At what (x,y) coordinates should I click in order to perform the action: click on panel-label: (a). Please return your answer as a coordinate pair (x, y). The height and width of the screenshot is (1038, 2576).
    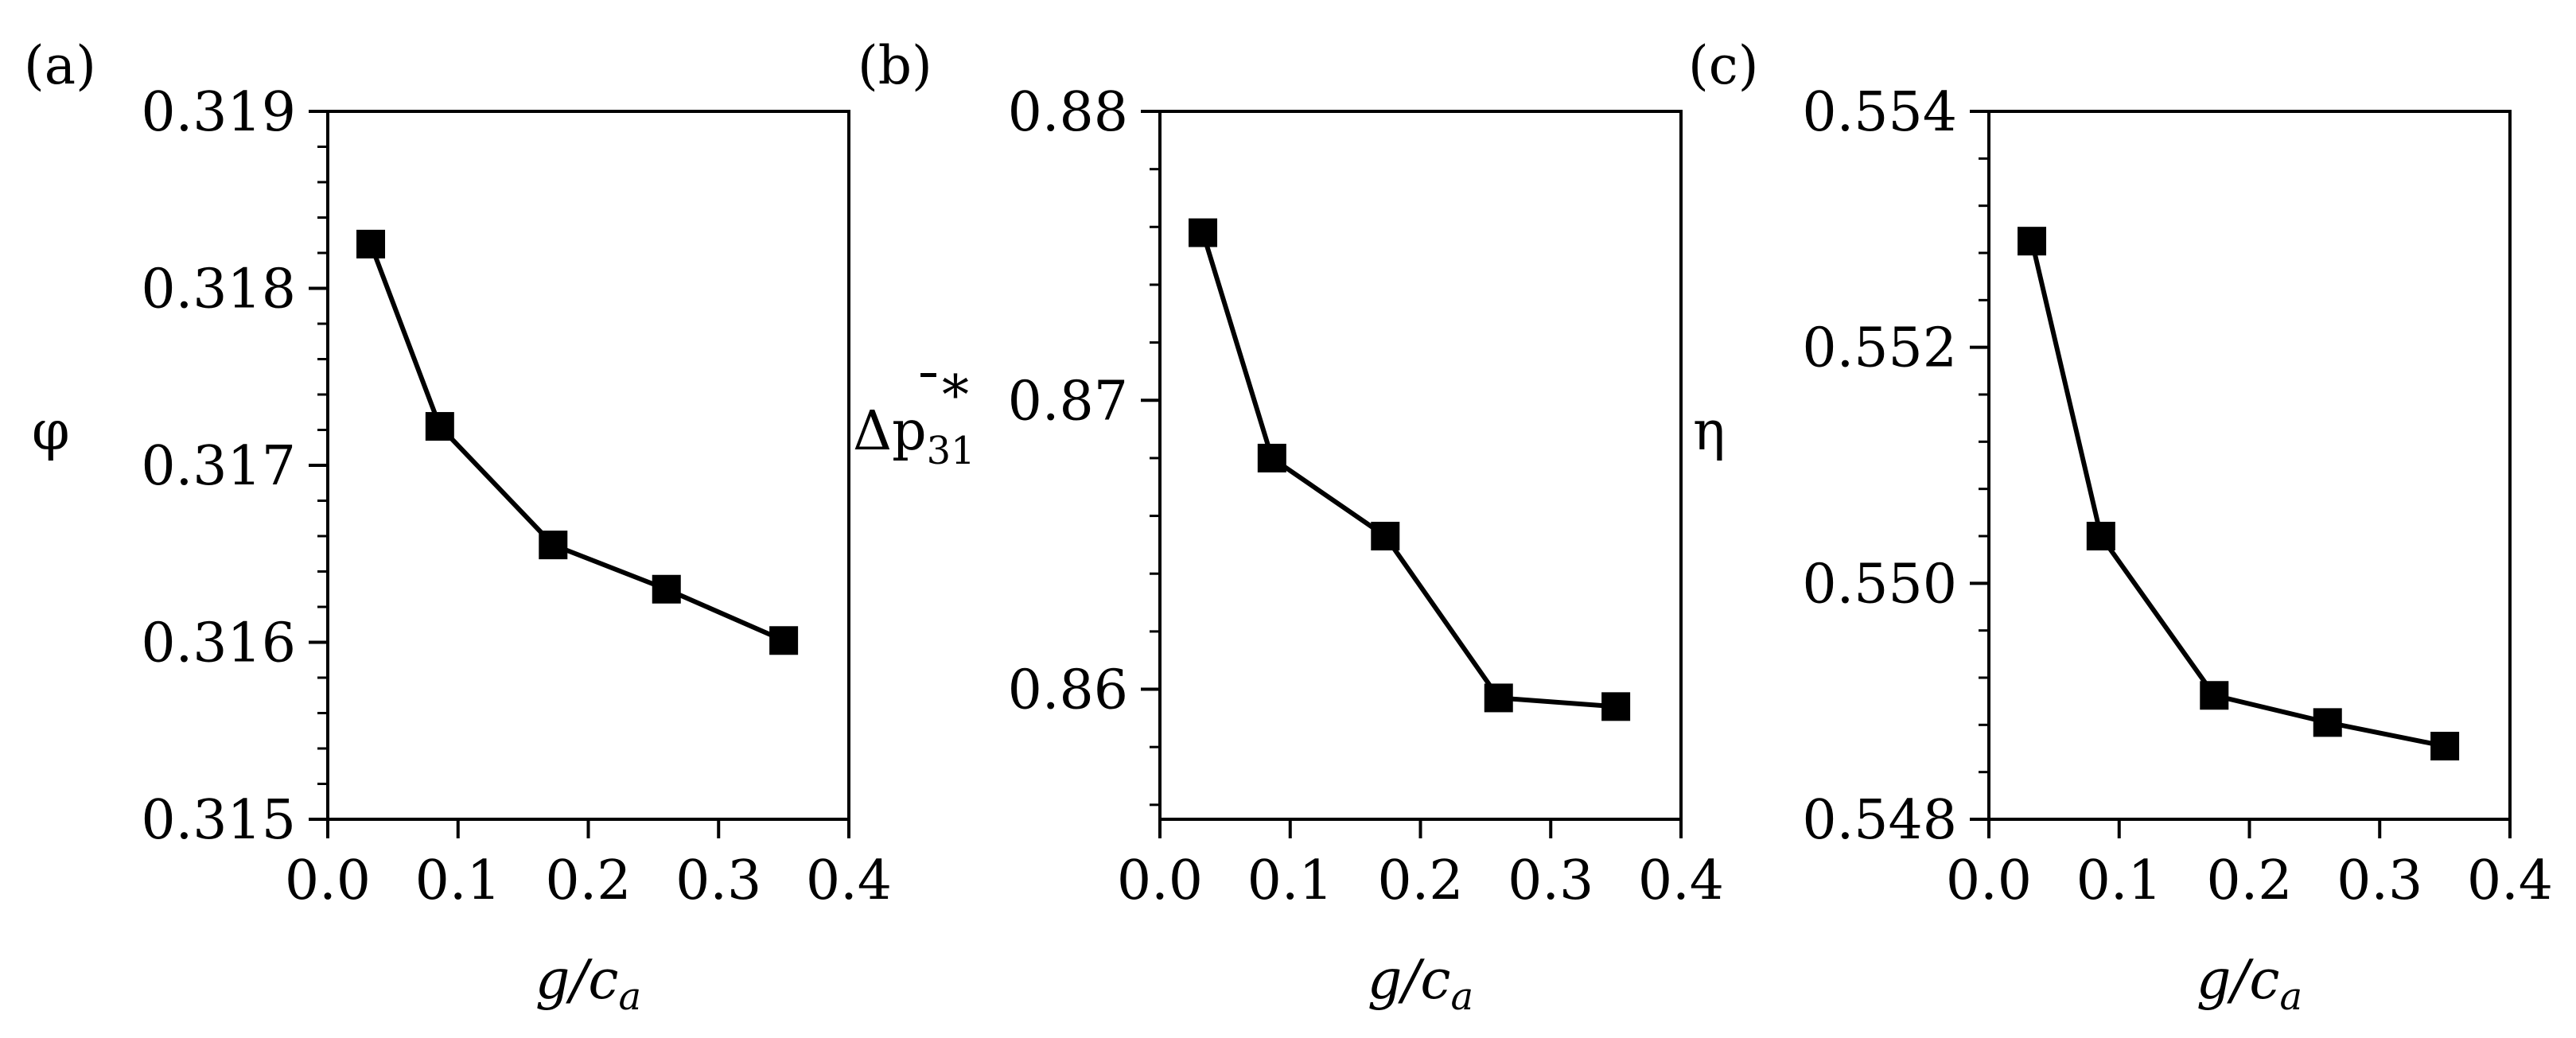
    Looking at the image, I should click on (60, 65).